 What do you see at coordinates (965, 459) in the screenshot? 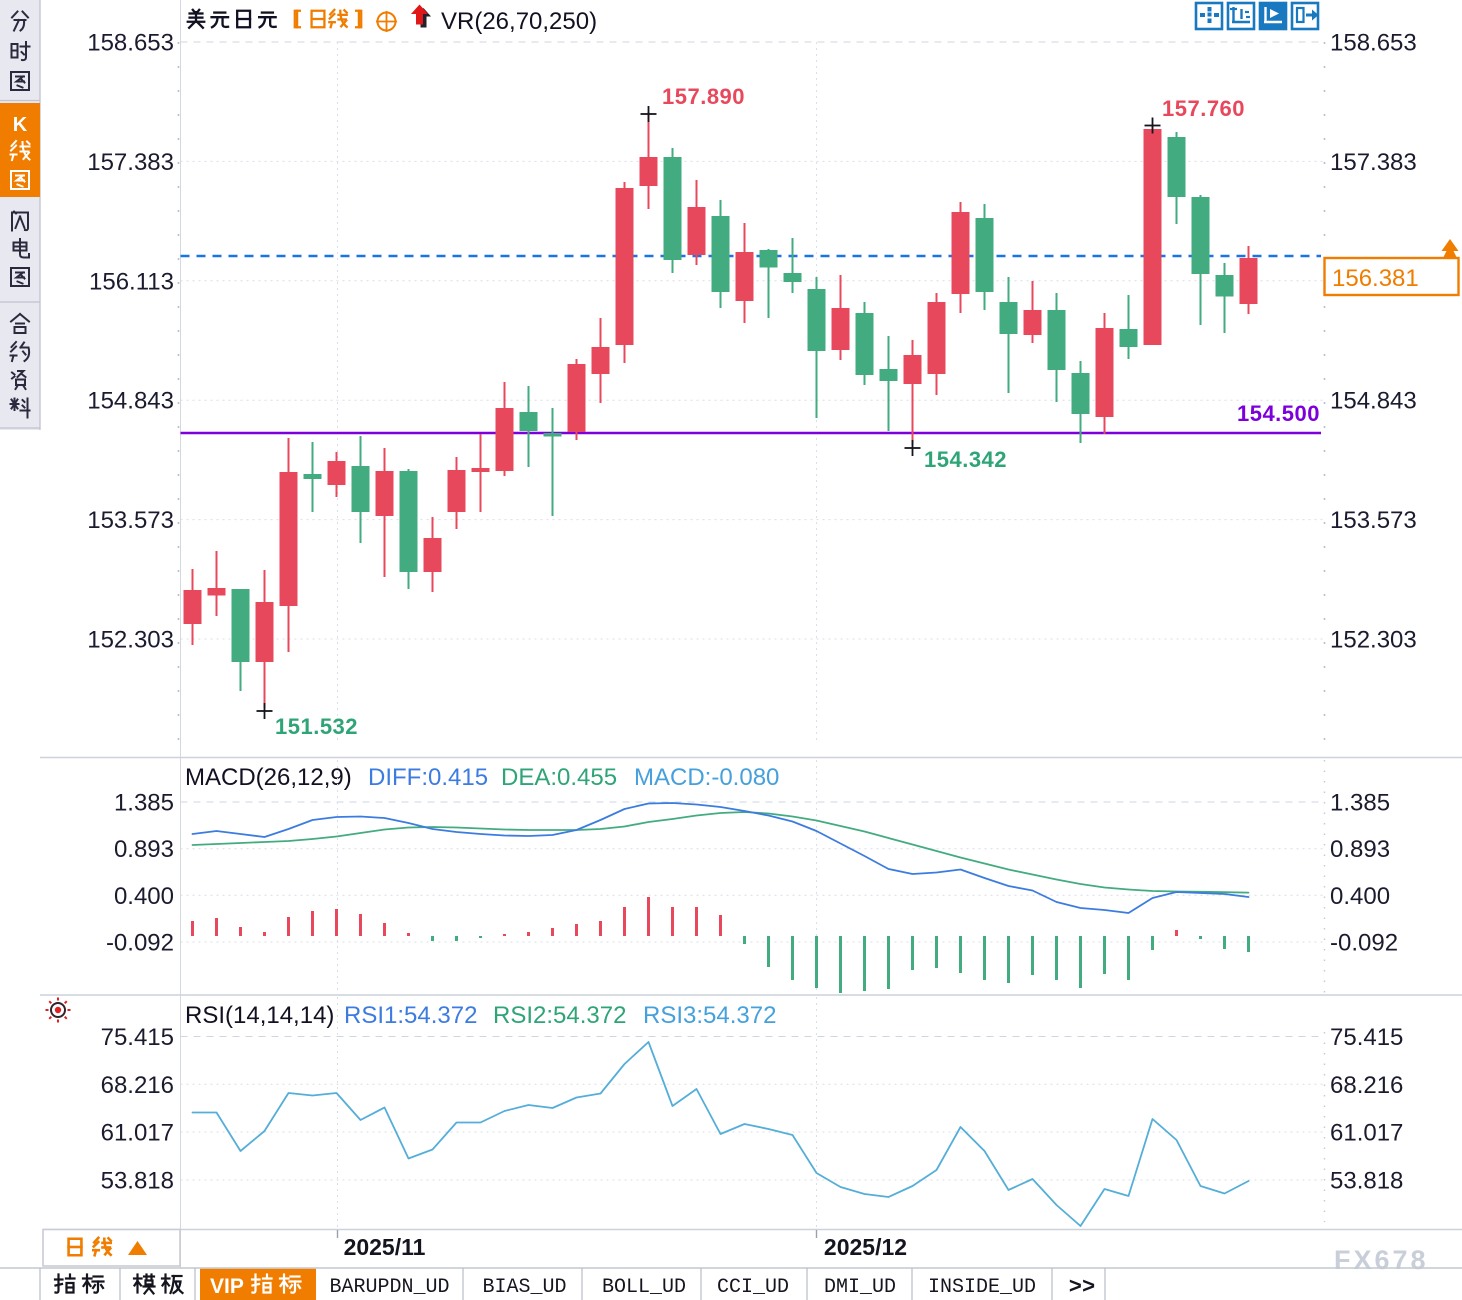
I see `svg-text: 154.342` at bounding box center [965, 459].